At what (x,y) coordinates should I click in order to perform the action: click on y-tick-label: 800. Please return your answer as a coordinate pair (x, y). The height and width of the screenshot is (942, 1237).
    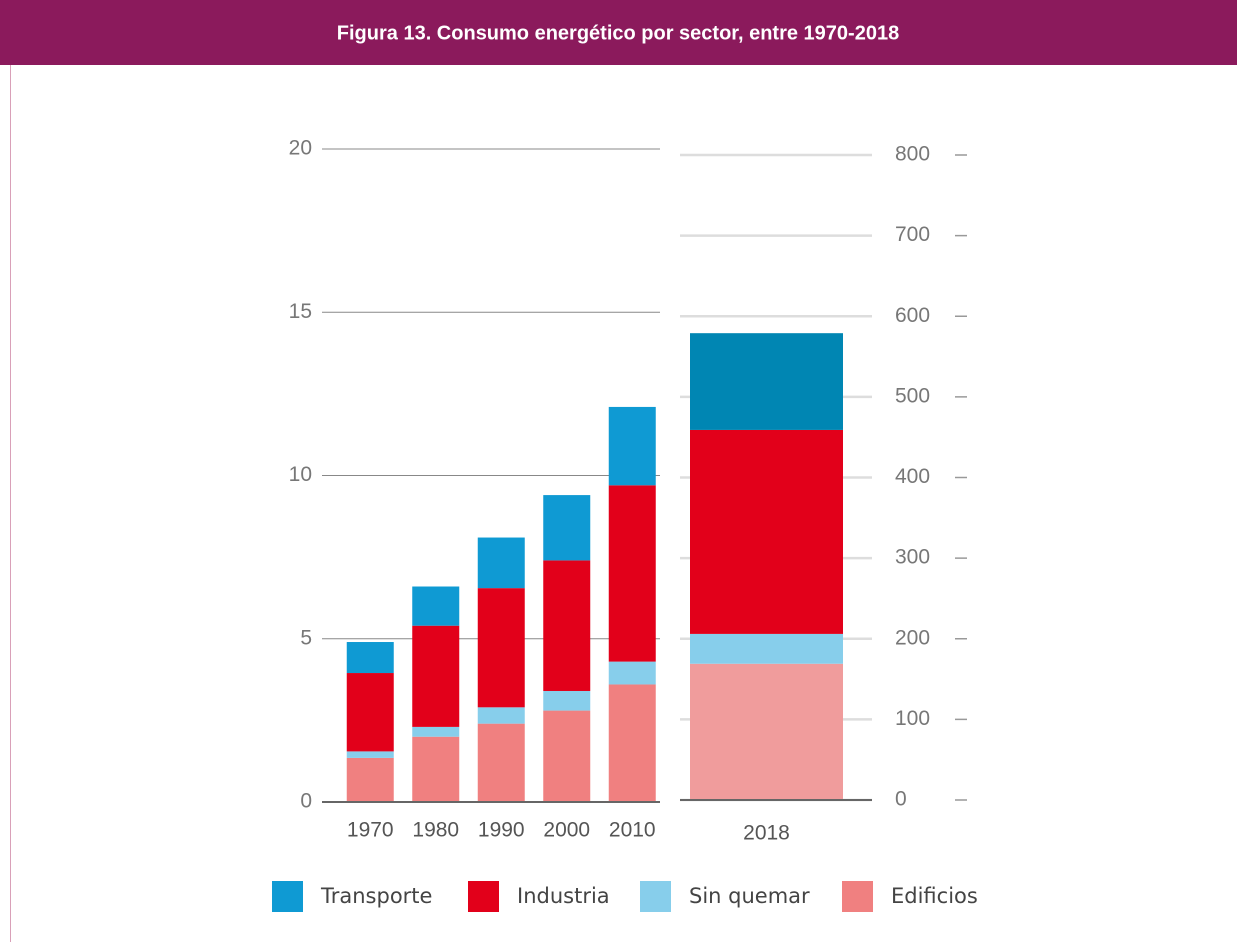
    Looking at the image, I should click on (912, 154).